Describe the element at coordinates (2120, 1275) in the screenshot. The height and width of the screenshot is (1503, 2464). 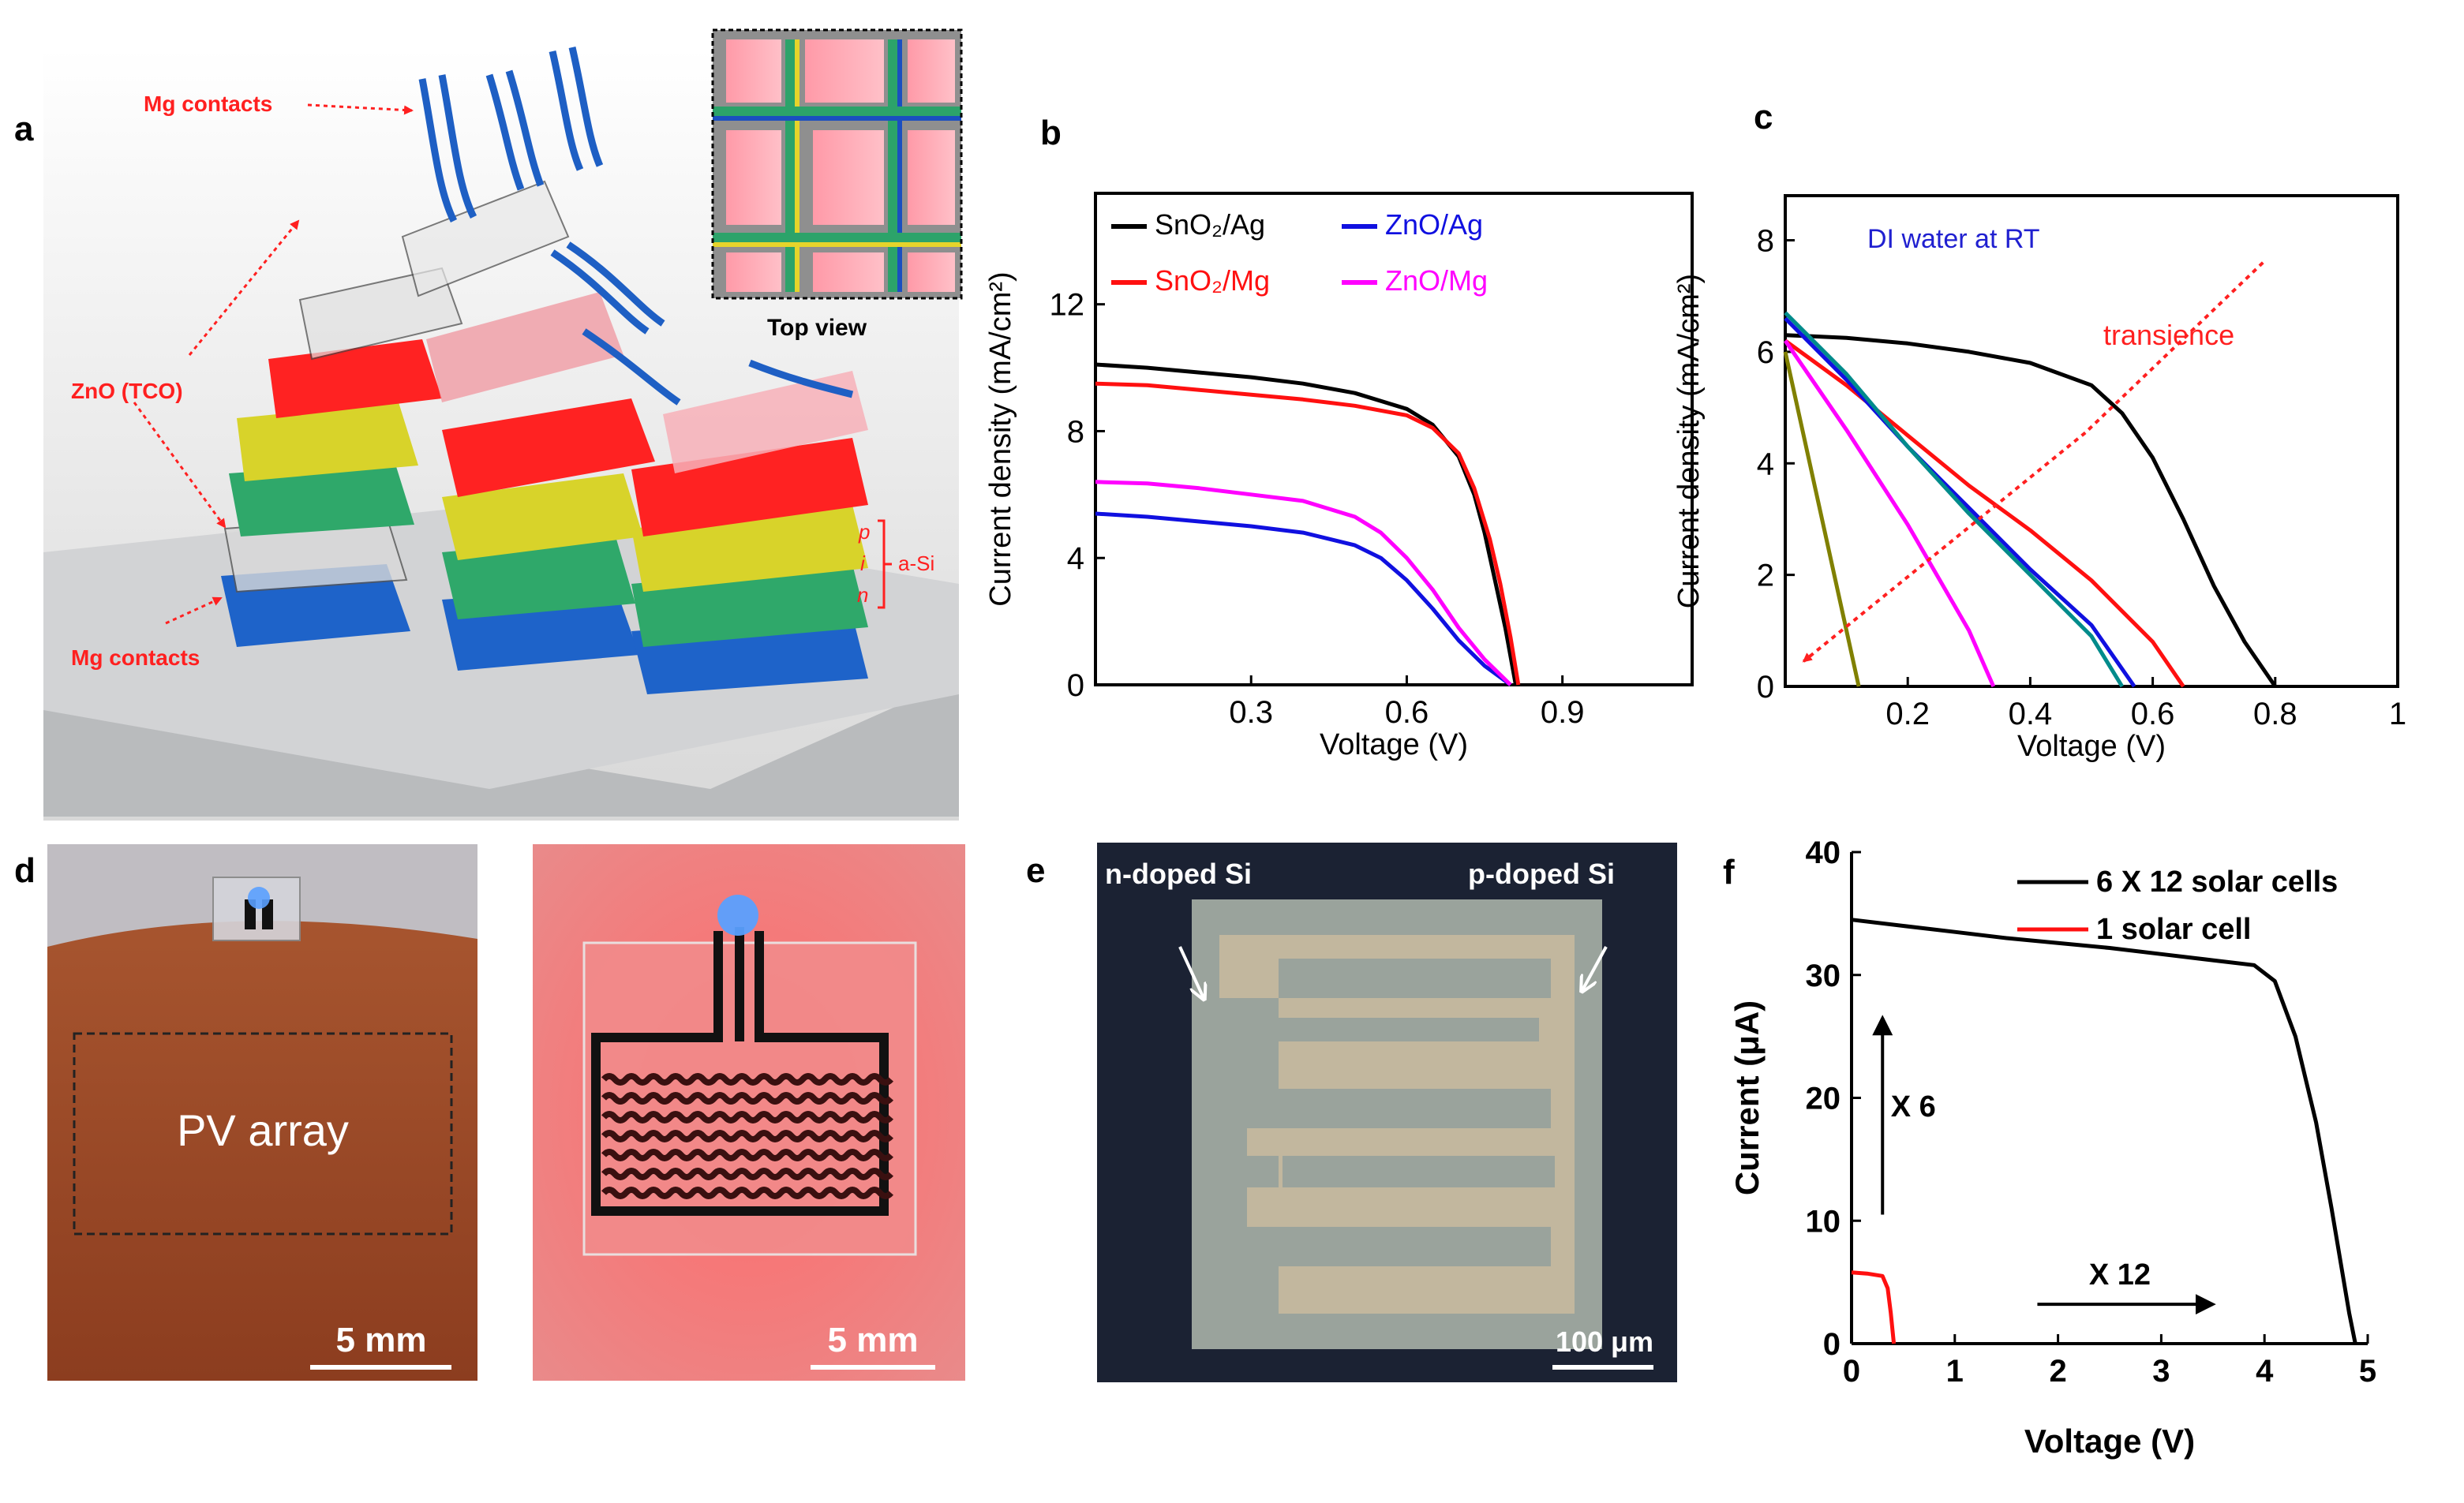
I see `label-x12: X 12` at that location.